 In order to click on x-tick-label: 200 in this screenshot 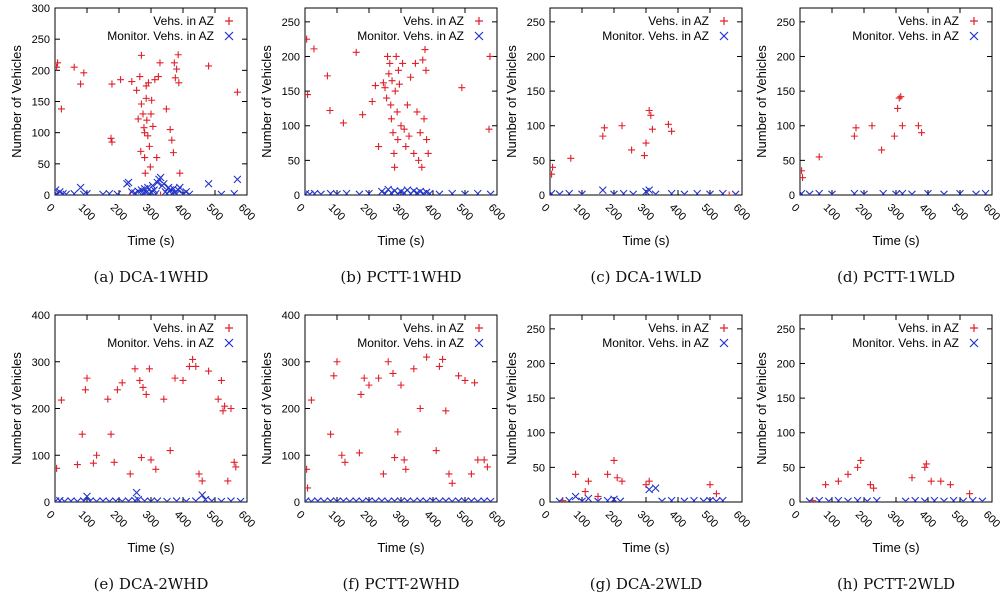, I will do `click(118, 212)`.